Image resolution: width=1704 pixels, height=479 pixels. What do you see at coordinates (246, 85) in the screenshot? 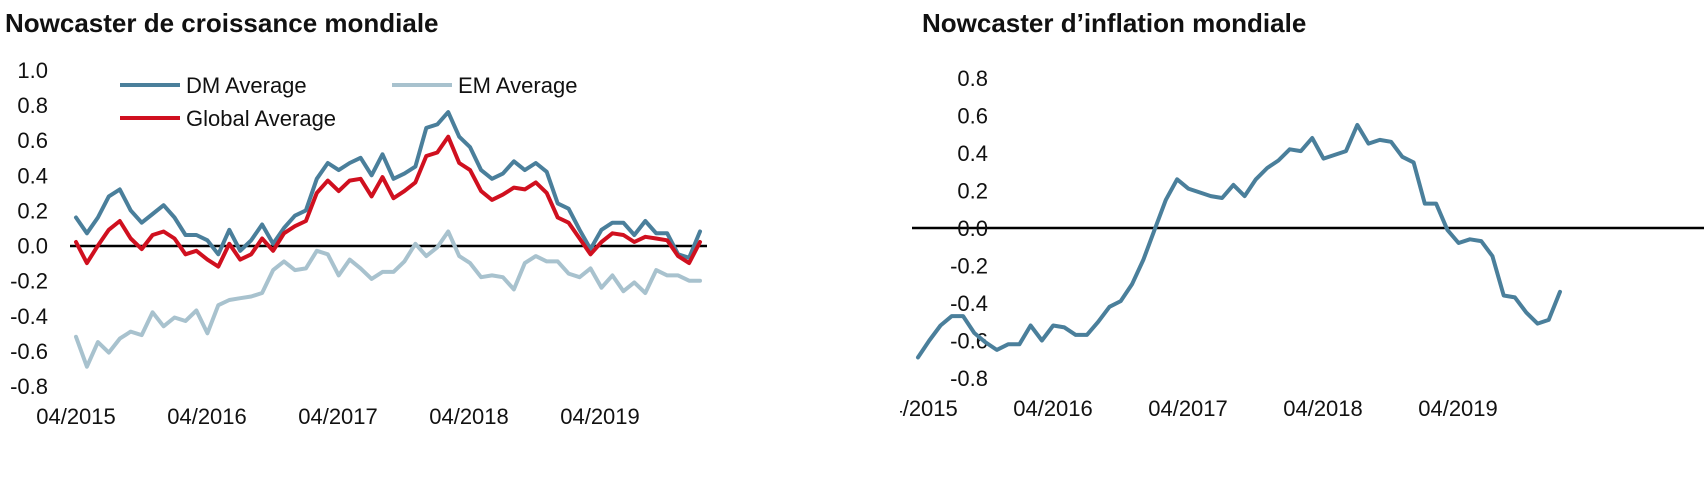
I see `legend-label: DM Average` at bounding box center [246, 85].